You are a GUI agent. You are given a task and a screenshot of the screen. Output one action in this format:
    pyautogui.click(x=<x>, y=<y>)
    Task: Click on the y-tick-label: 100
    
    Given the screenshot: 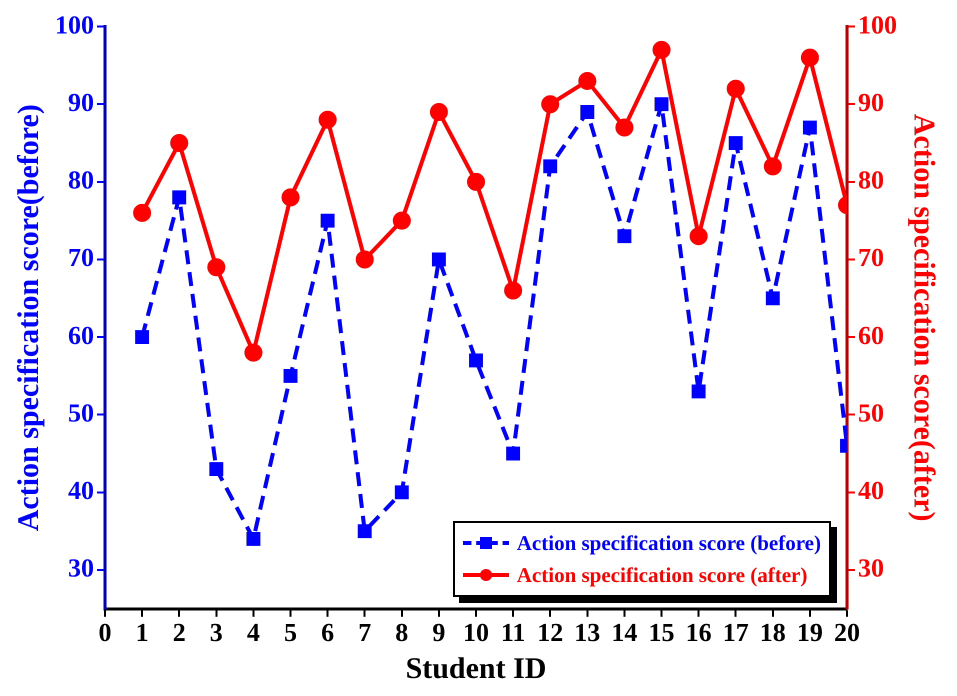 What is the action you would take?
    pyautogui.click(x=74, y=25)
    